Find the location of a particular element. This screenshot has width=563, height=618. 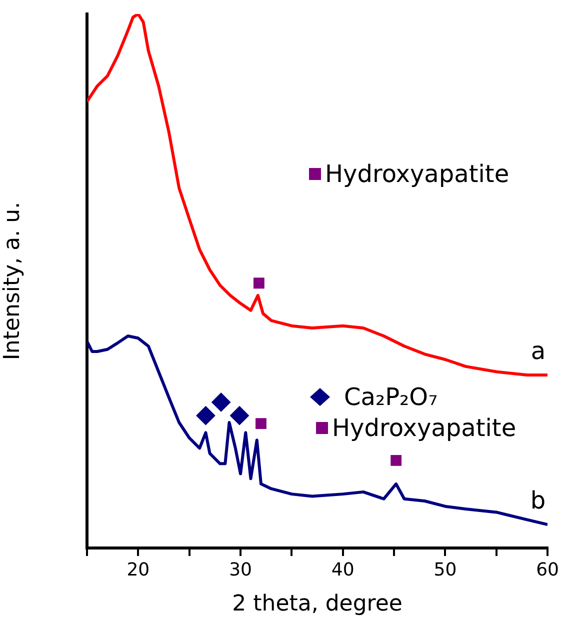

x-tick-label: 30 is located at coordinates (240, 569).